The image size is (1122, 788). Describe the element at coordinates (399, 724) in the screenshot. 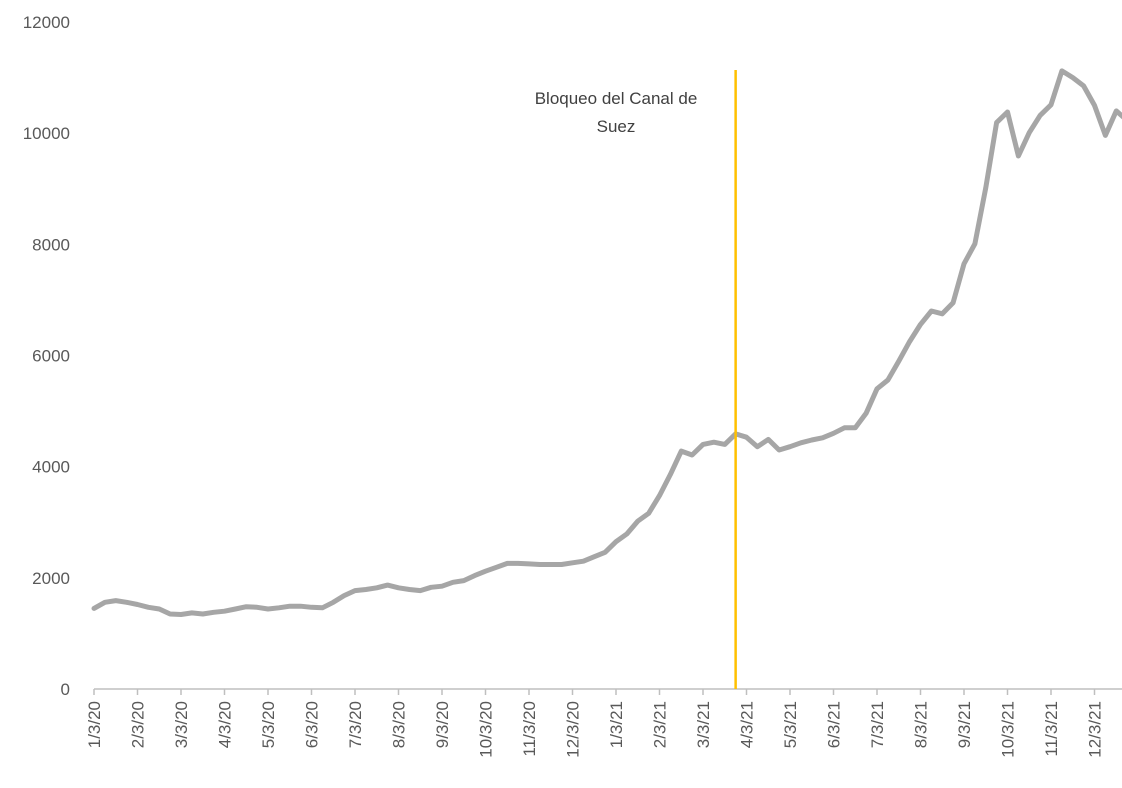

I see `x-tick-label: 8/3/20` at that location.